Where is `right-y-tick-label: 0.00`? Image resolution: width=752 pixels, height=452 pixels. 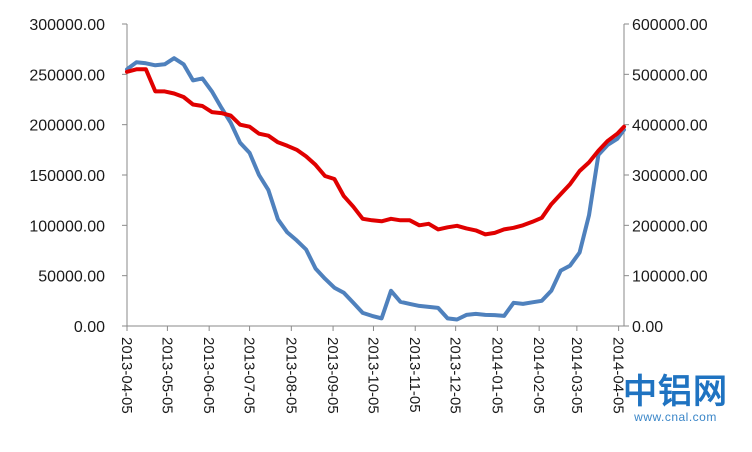 right-y-tick-label: 0.00 is located at coordinates (647, 327).